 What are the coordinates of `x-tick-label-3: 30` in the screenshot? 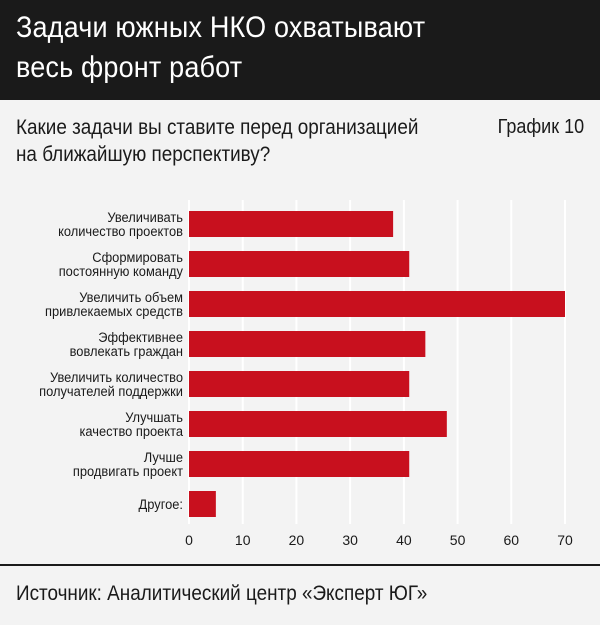 It's located at (350, 540).